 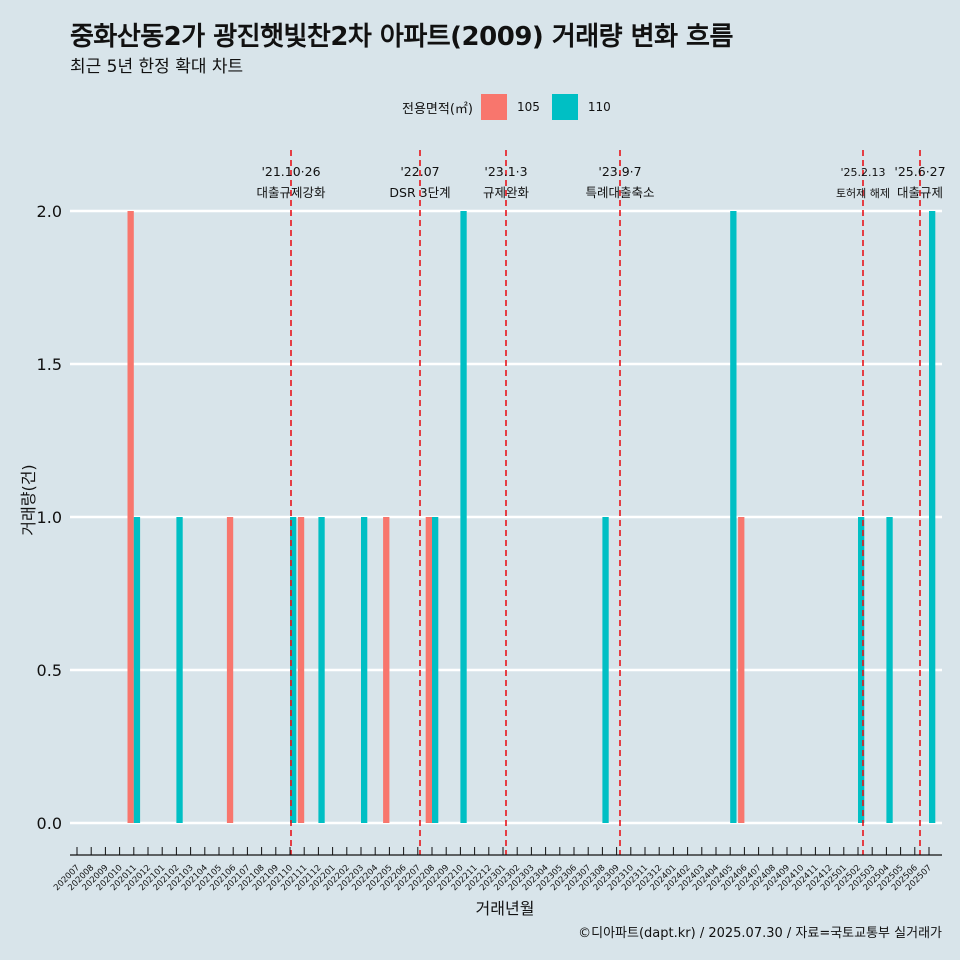 I want to click on event-name-label: DSR 3단계, so click(x=419, y=192).